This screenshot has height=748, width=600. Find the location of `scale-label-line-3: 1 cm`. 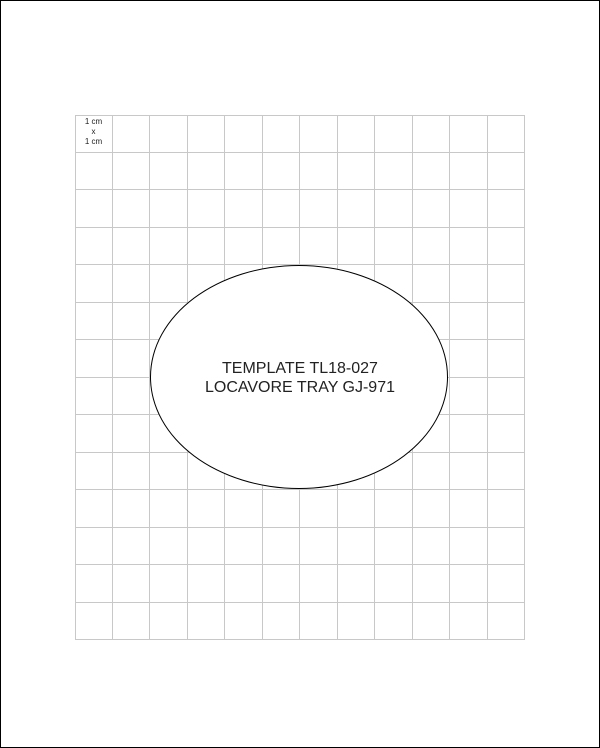

scale-label-line-3: 1 cm is located at coordinates (93, 141).